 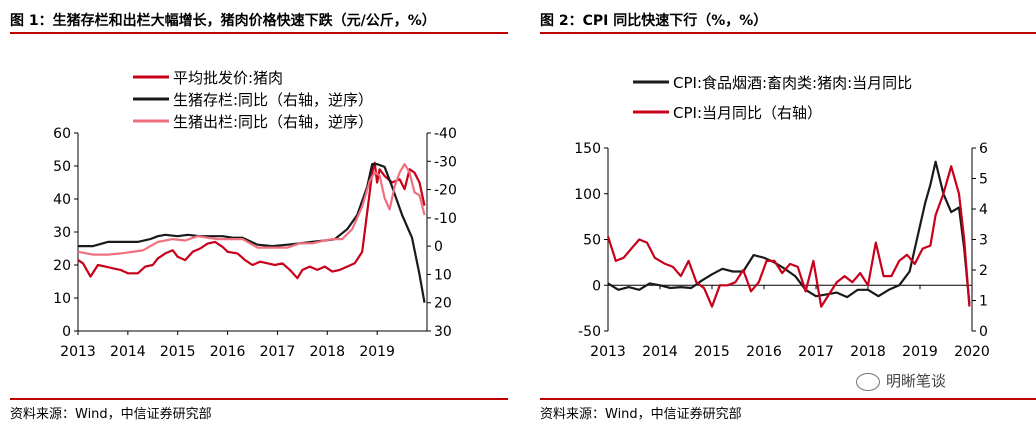 I want to click on y-tick-label: 30, so click(x=62, y=233).